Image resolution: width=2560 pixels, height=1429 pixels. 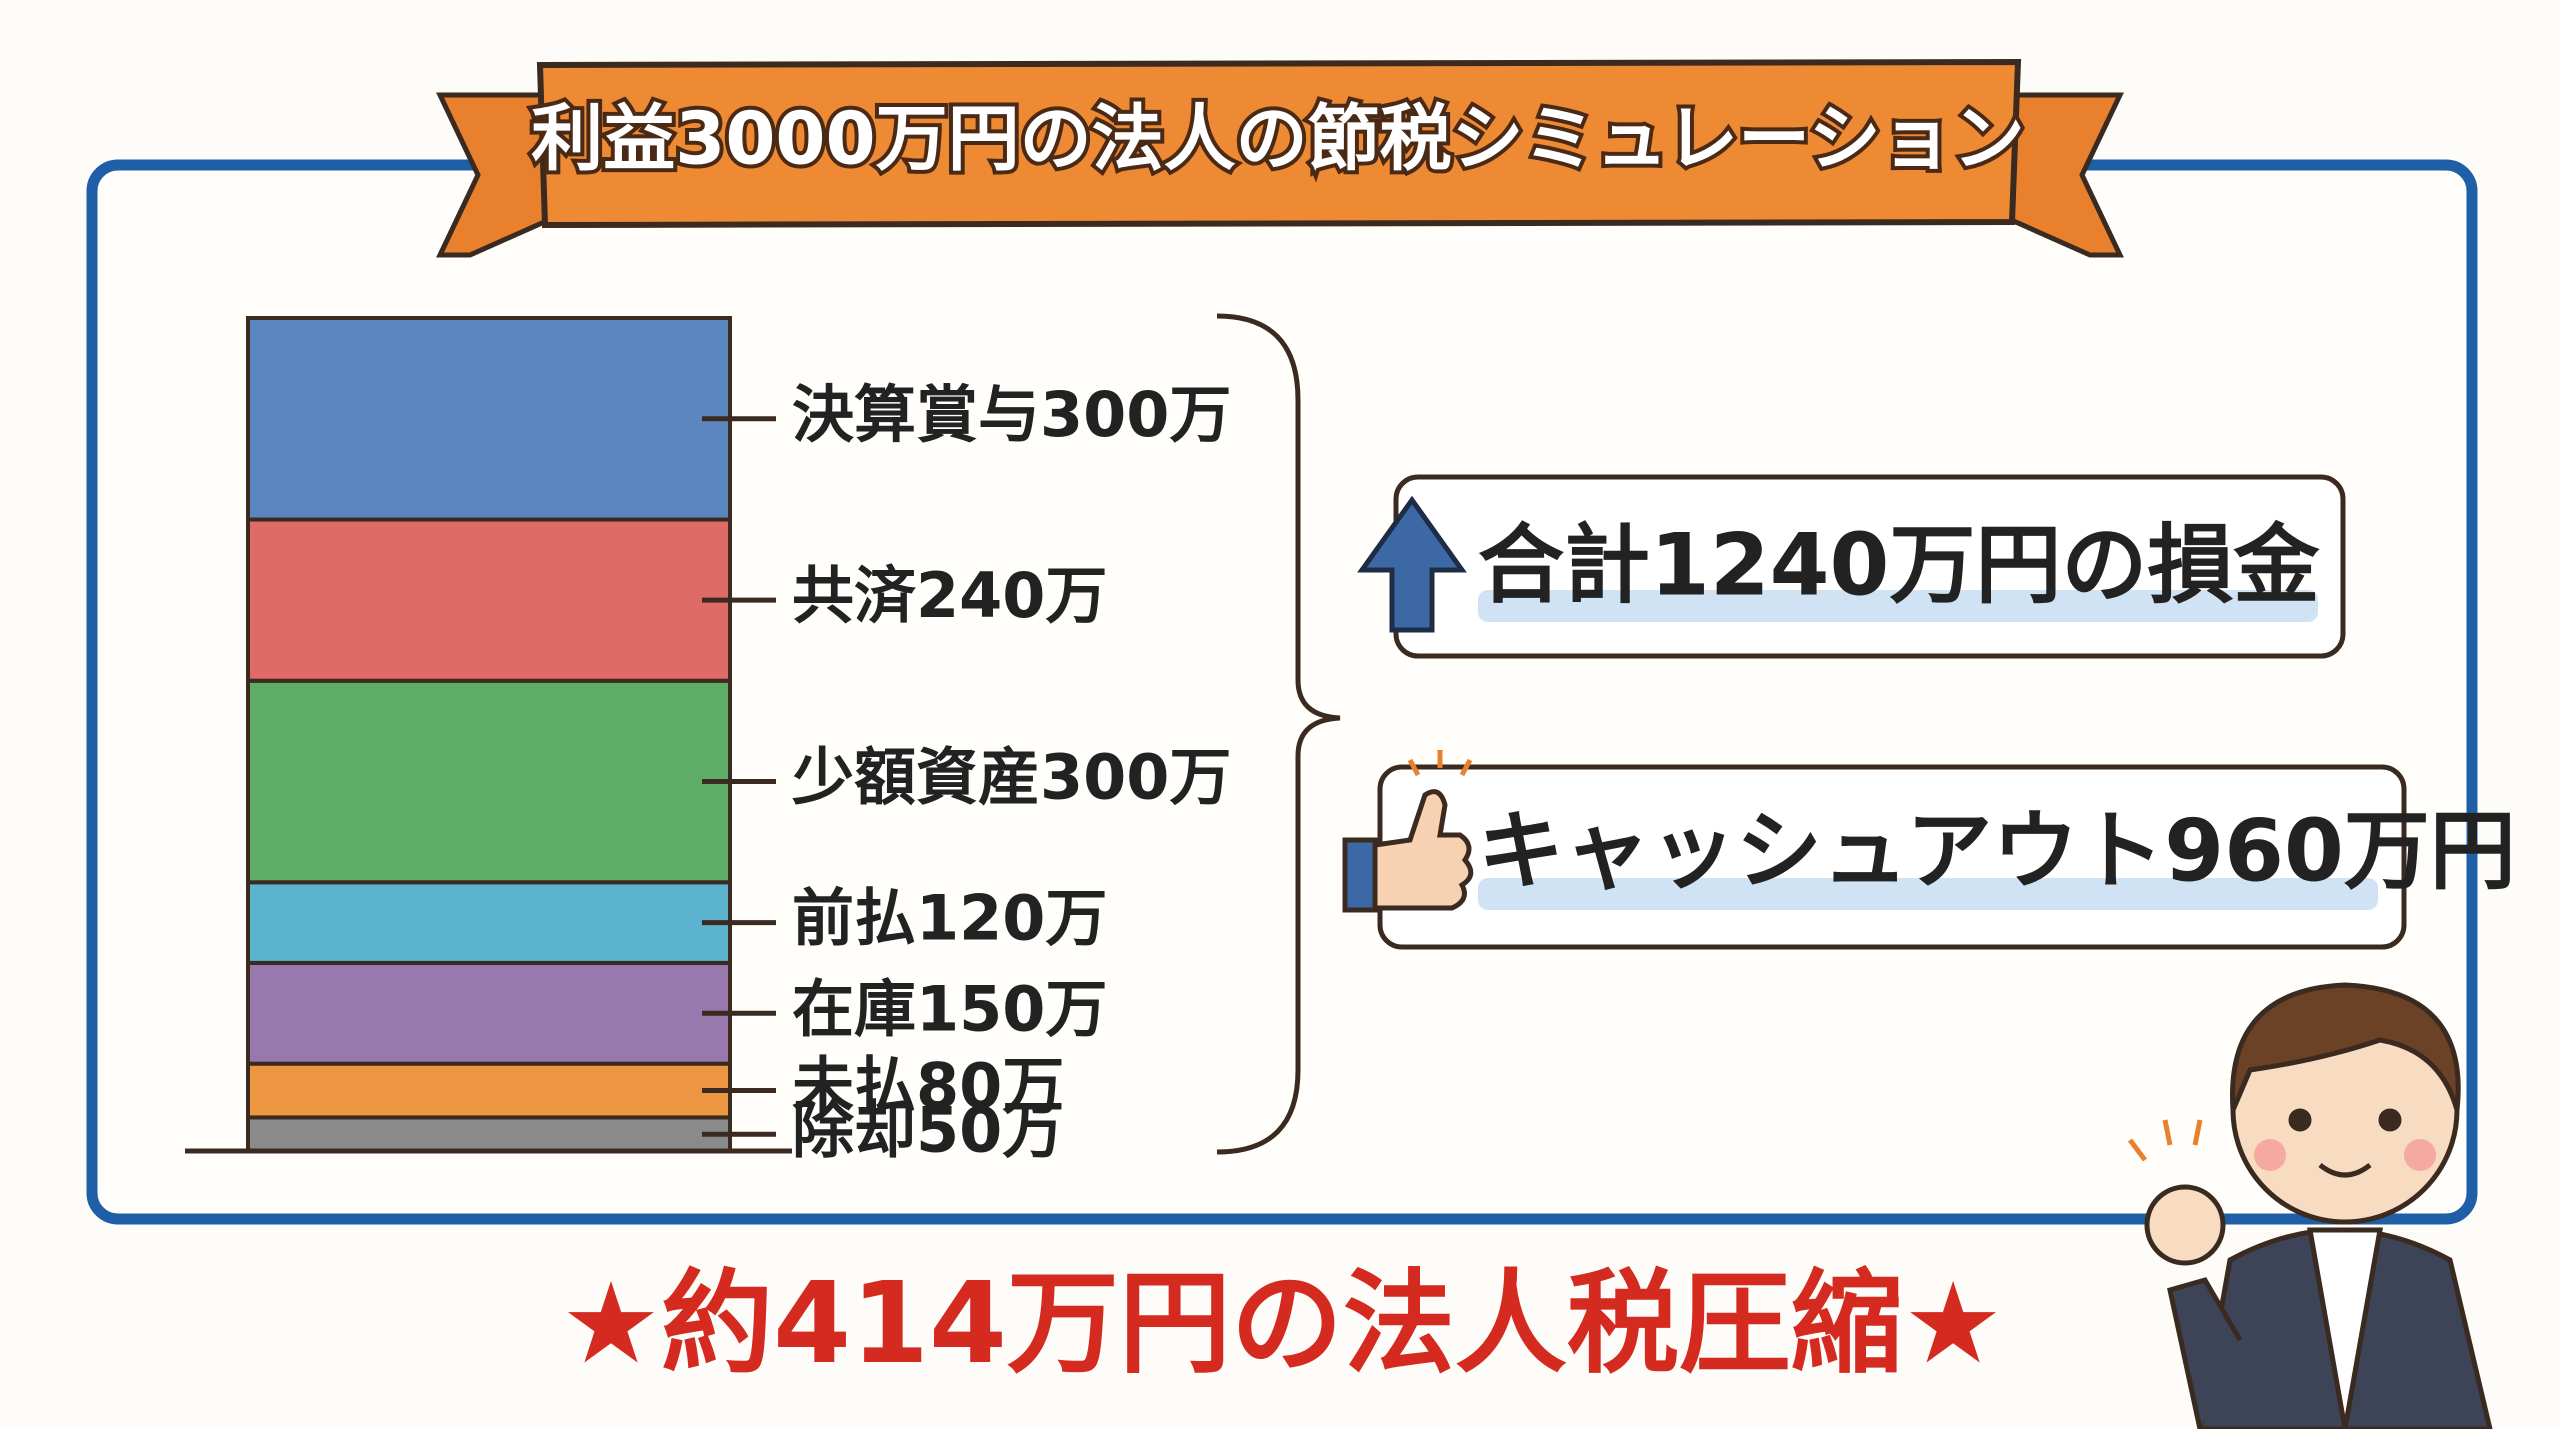 I want to click on data-label: 決算賞与300万, so click(x=1011, y=414).